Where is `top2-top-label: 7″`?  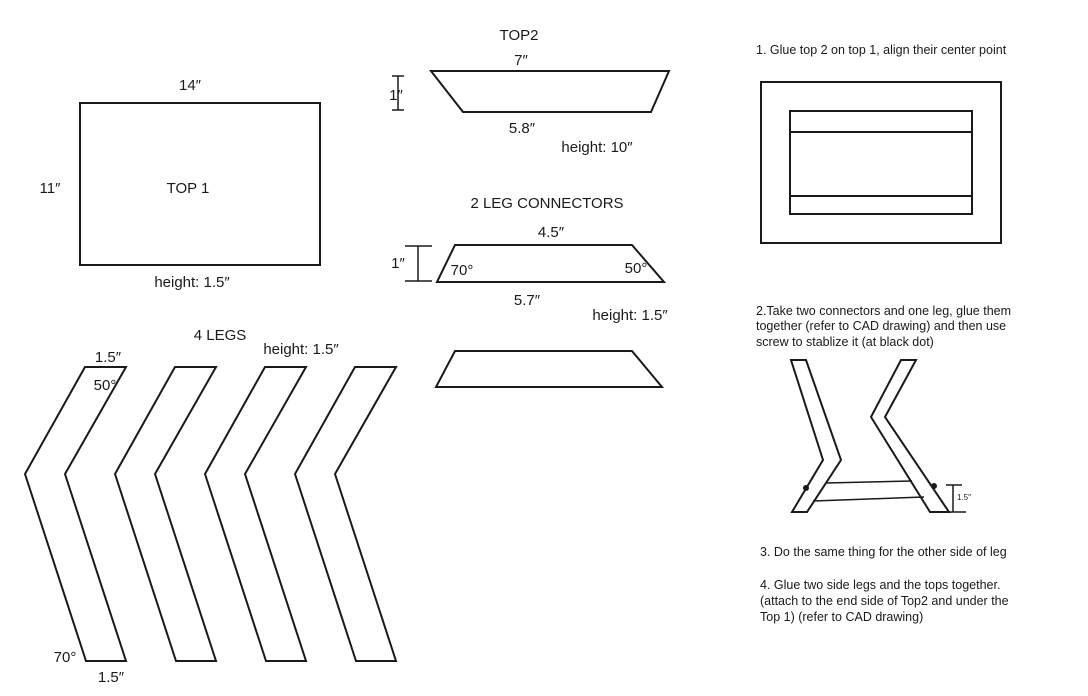
top2-top-label: 7″ is located at coordinates (521, 60).